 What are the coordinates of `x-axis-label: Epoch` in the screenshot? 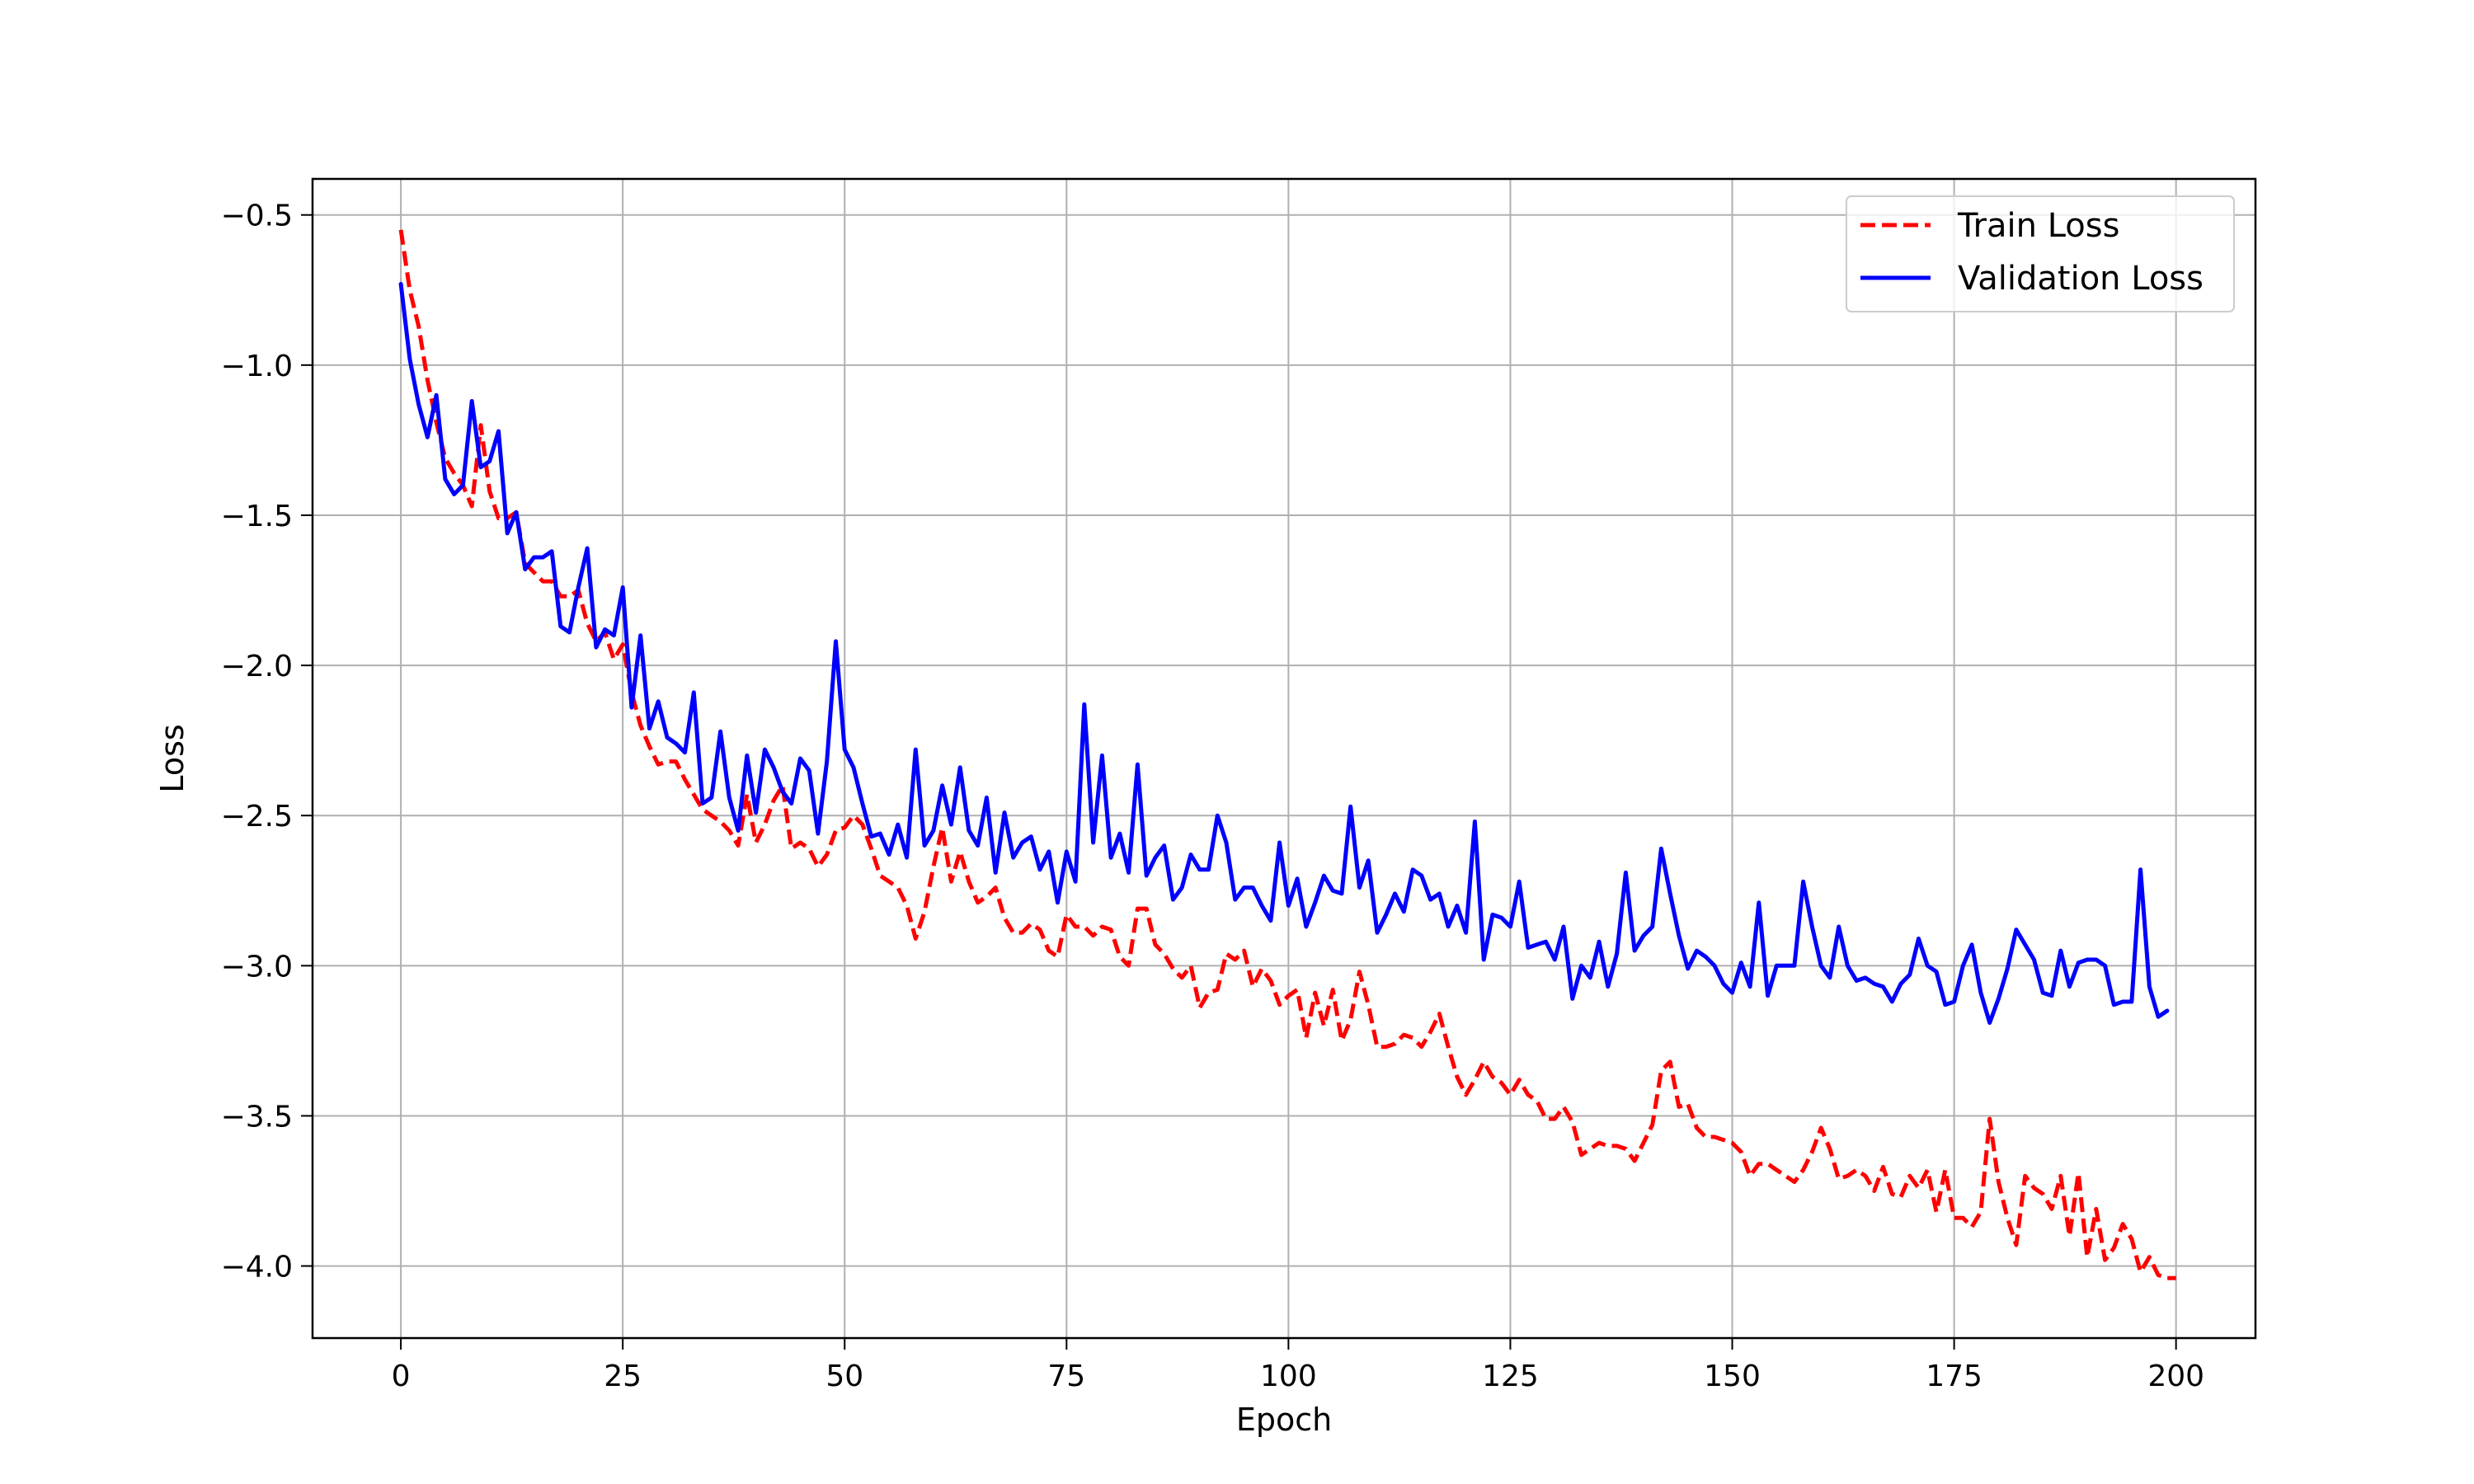 It's located at (1284, 1420).